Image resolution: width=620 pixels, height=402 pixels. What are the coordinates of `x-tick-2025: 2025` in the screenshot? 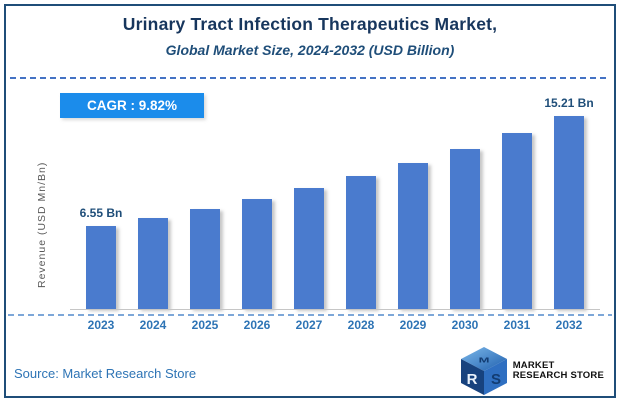 It's located at (205, 325).